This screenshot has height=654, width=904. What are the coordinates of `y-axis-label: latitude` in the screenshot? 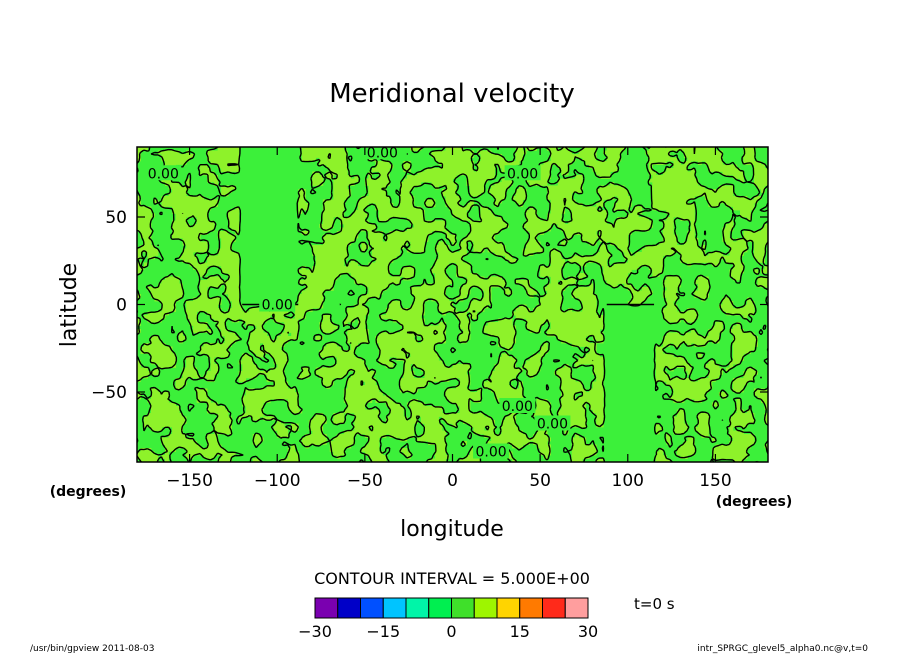 It's located at (69, 305).